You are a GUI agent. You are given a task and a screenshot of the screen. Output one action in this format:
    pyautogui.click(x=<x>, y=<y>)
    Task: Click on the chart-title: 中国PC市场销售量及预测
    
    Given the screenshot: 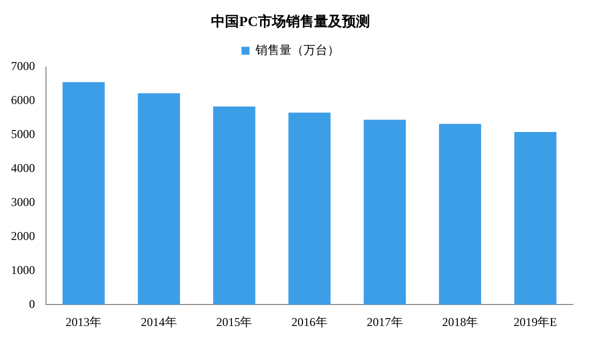 What is the action you would take?
    pyautogui.click(x=290, y=21)
    